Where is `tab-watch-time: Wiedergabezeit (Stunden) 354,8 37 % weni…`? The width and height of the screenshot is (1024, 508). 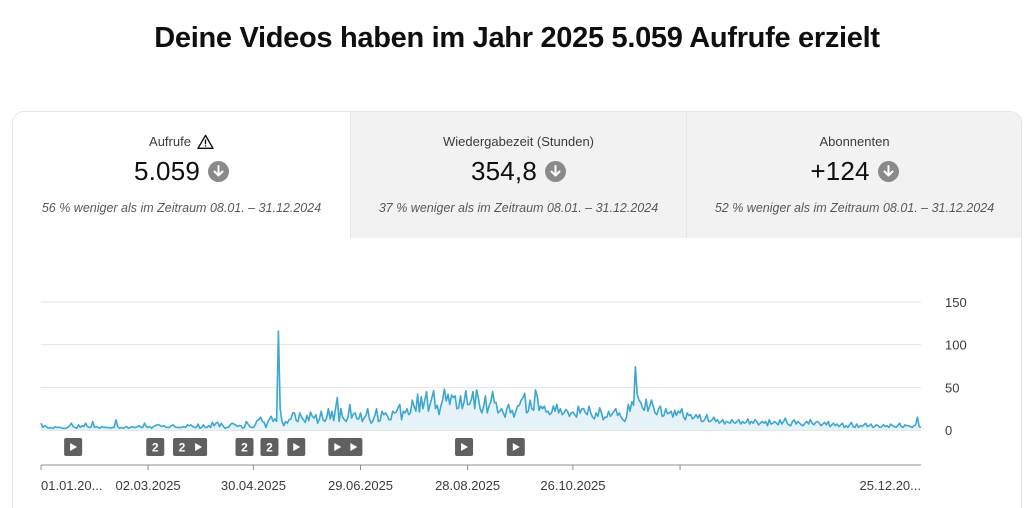
tab-watch-time: Wiedergabezeit (Stunden) 354,8 37 % weni… is located at coordinates (518, 175).